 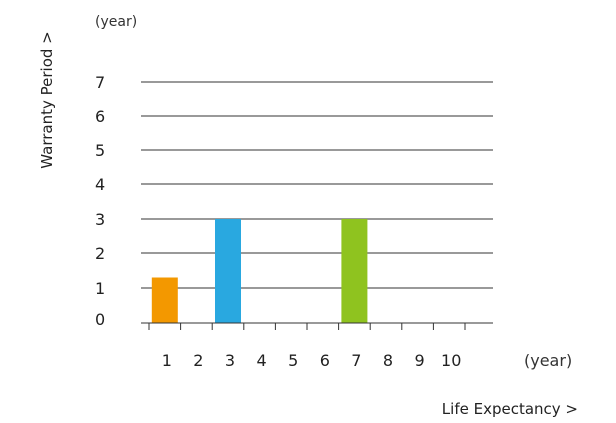 I want to click on y-axis-title: Warranty Period >, so click(x=47, y=99).